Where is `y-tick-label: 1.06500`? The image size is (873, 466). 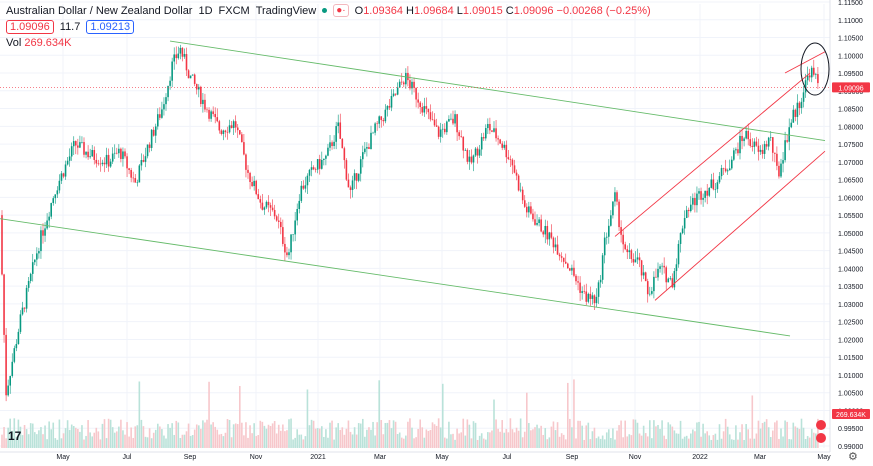
y-tick-label: 1.06500 is located at coordinates (850, 181).